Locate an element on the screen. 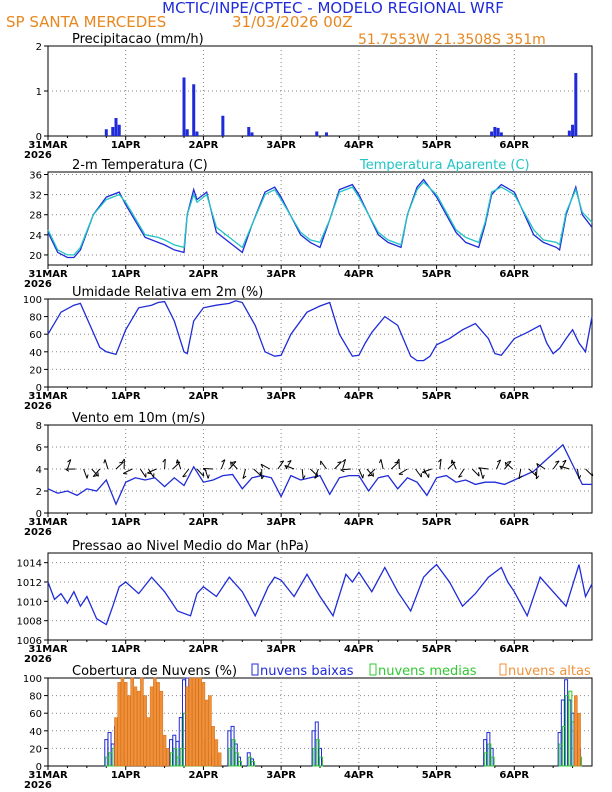 The image size is (612, 792). y-tick-label: 32 is located at coordinates (35, 196).